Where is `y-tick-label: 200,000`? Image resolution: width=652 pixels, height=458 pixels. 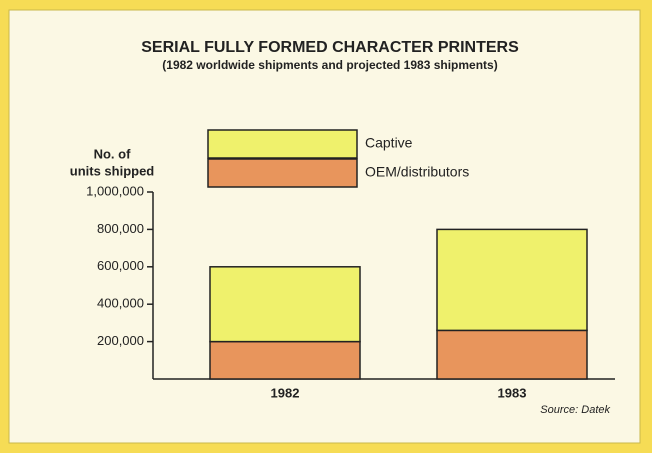 y-tick-label: 200,000 is located at coordinates (120, 340).